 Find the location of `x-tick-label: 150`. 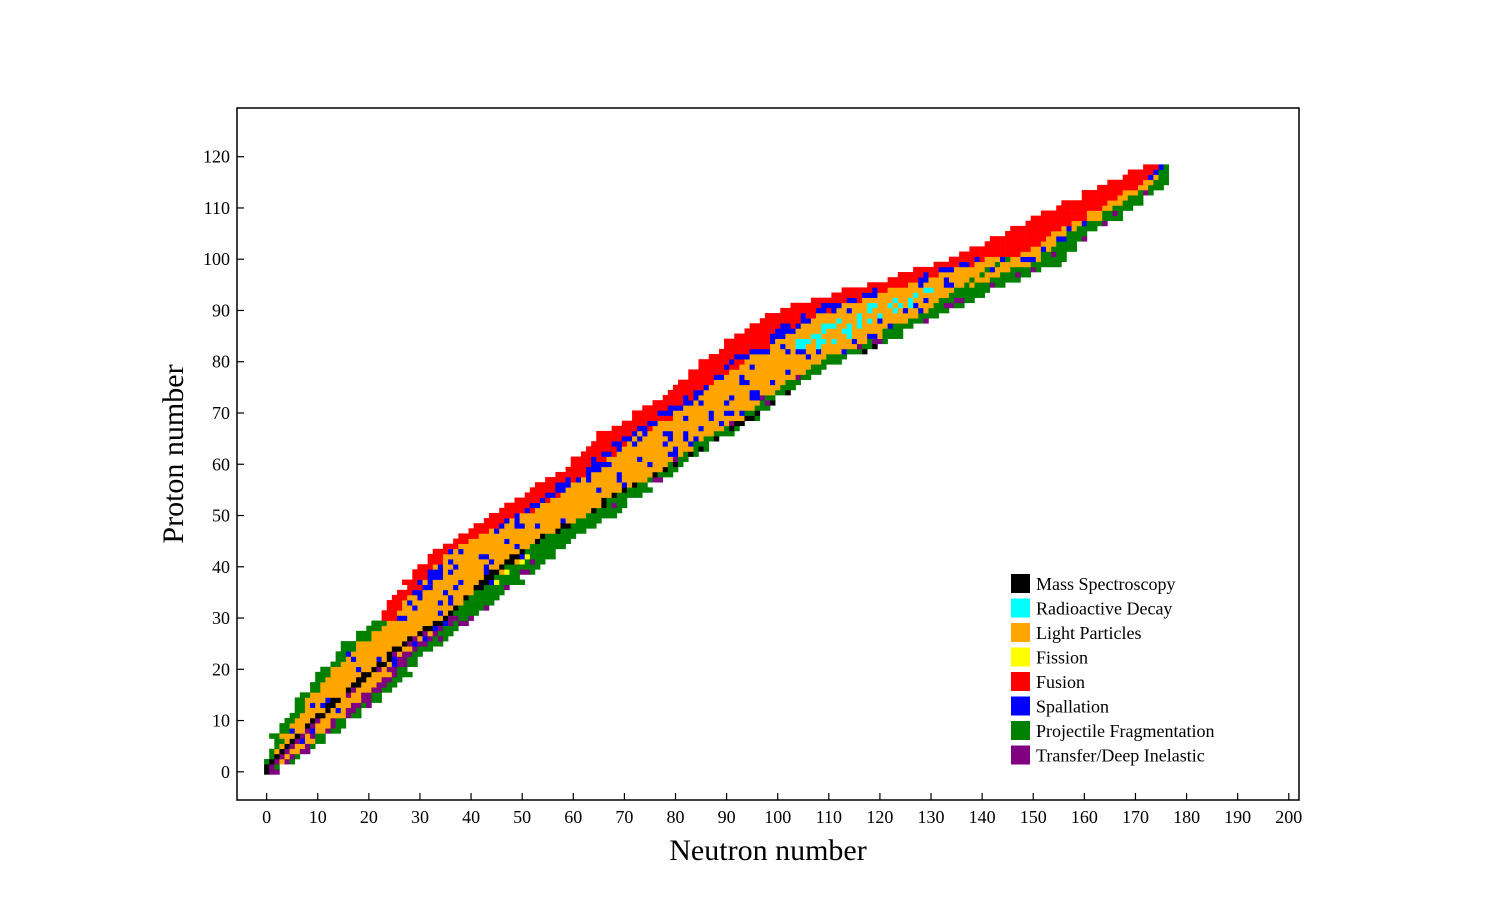

x-tick-label: 150 is located at coordinates (1033, 817).